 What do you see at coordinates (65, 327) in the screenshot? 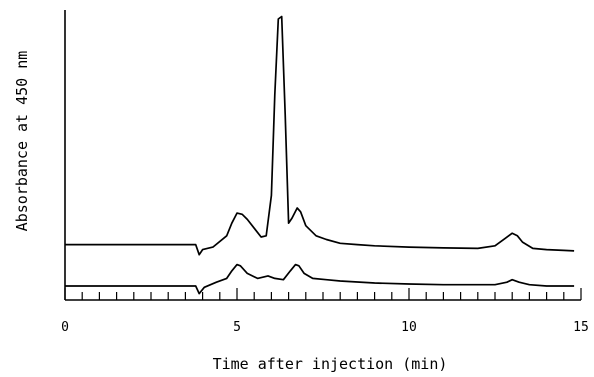
I see `x-tick-label: 0` at bounding box center [65, 327].